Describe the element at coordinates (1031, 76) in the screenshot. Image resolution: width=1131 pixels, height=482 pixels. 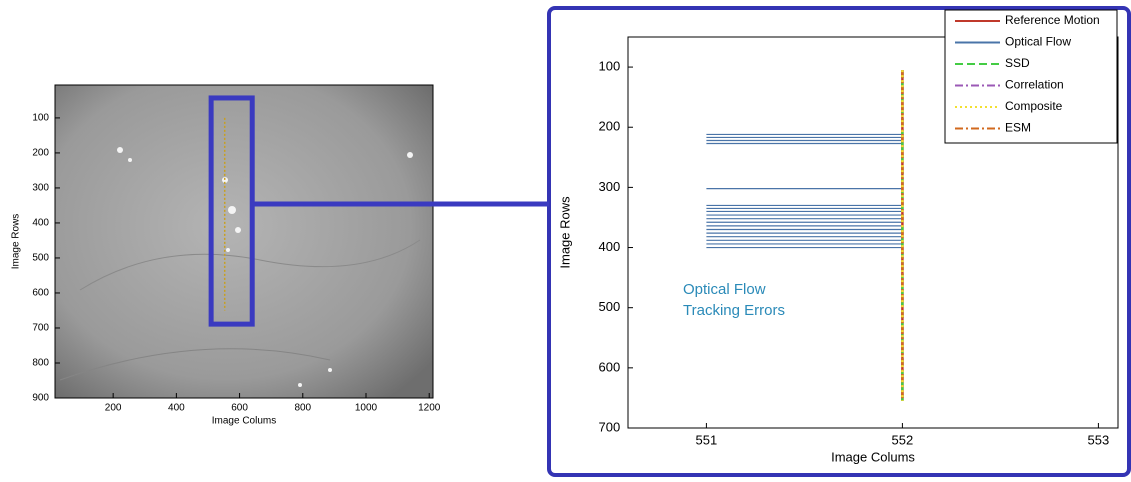
I see `legend-box` at that location.